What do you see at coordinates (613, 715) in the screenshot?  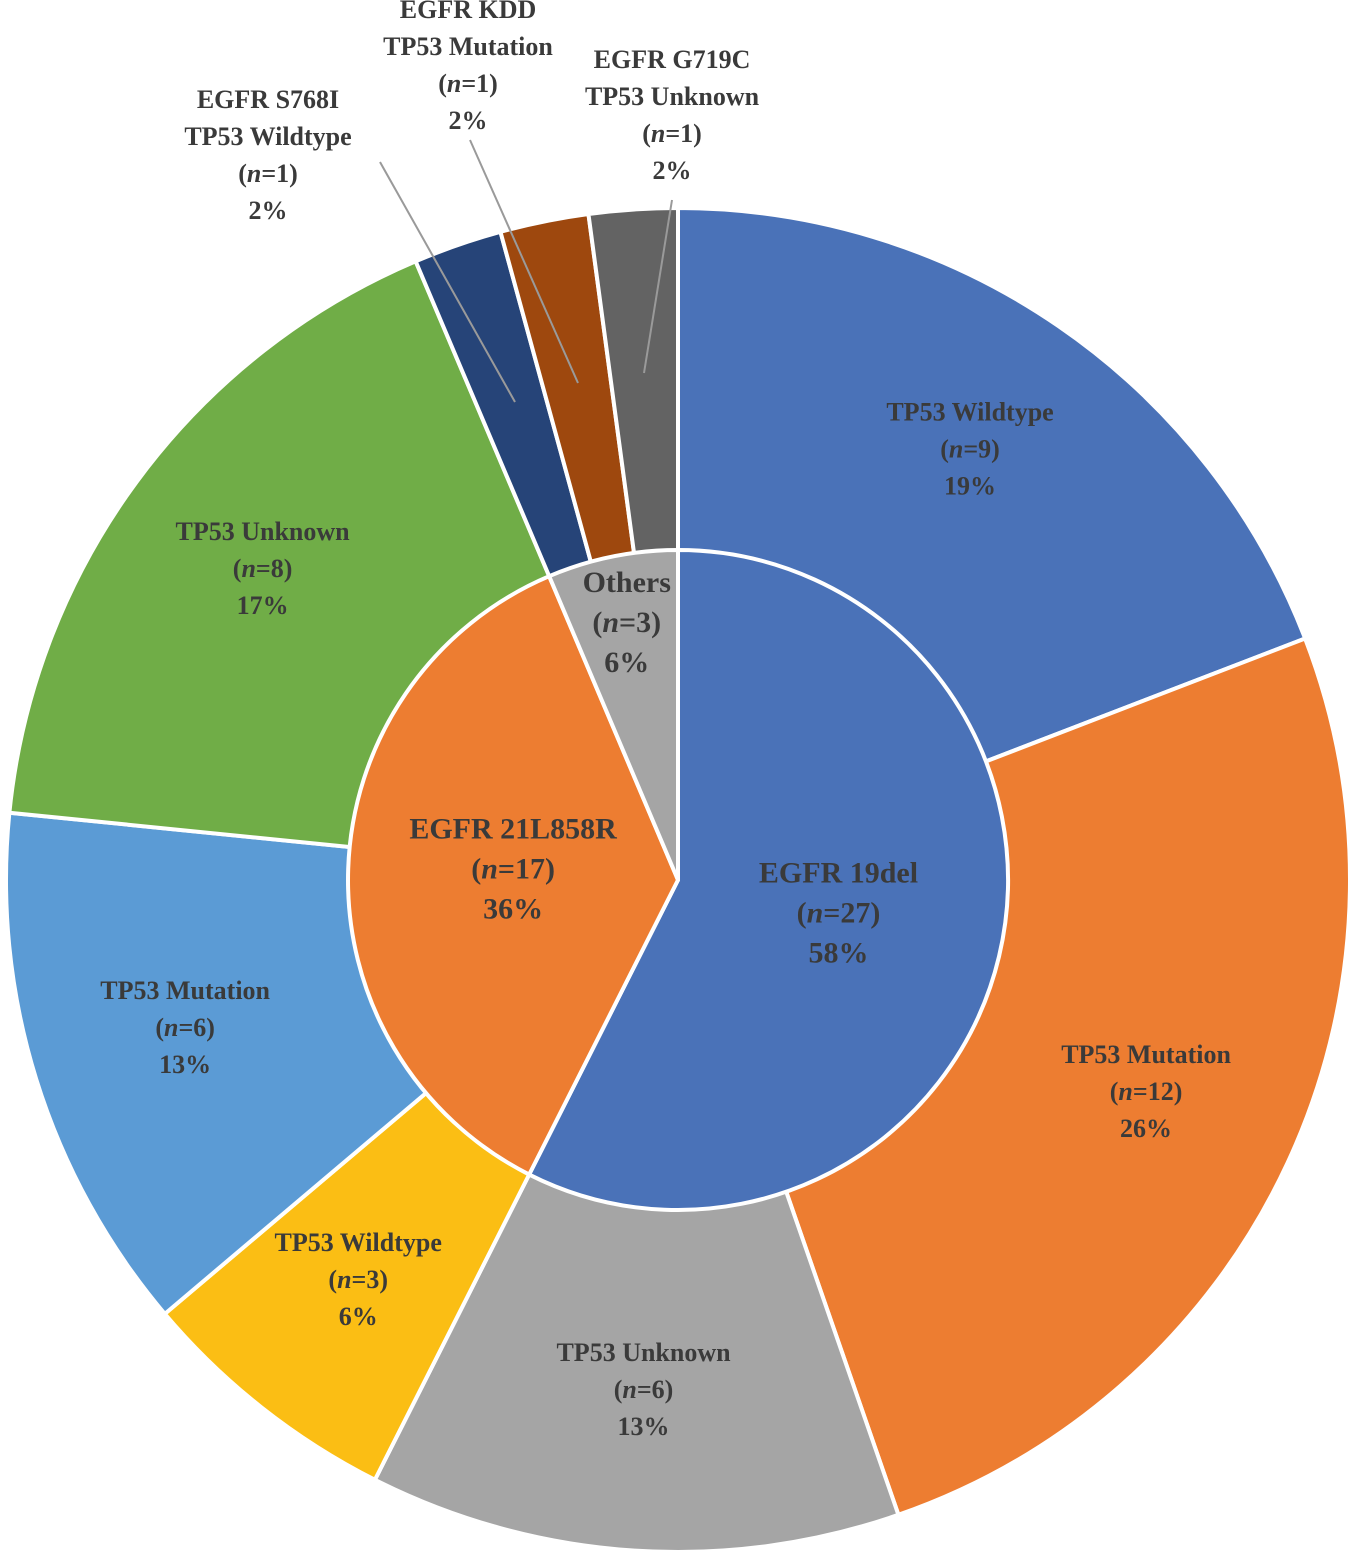 I see `inner-slice-others` at bounding box center [613, 715].